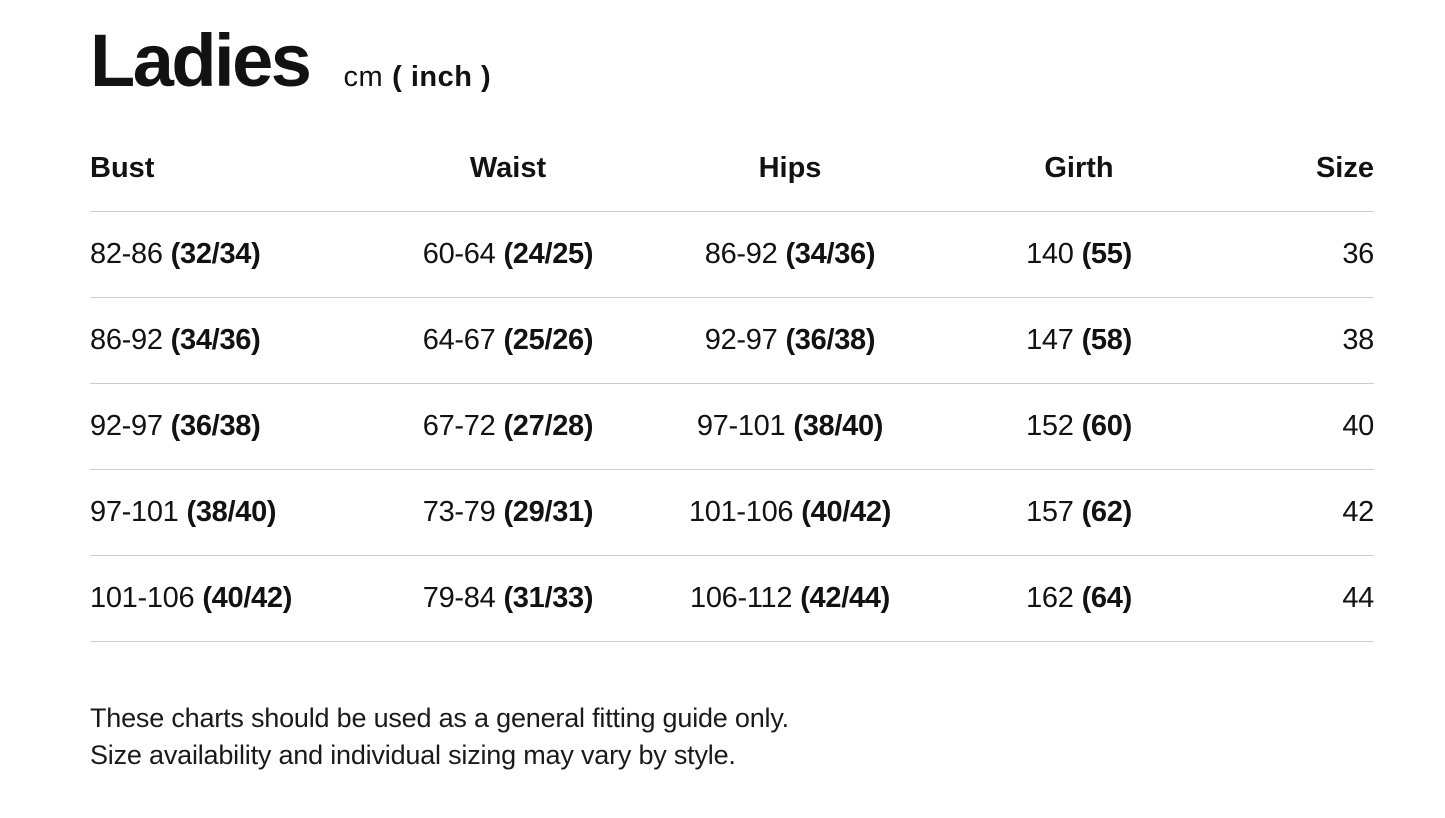 This screenshot has height=818, width=1445. What do you see at coordinates (126, 254) in the screenshot?
I see `bust-cm-value: 82-86` at bounding box center [126, 254].